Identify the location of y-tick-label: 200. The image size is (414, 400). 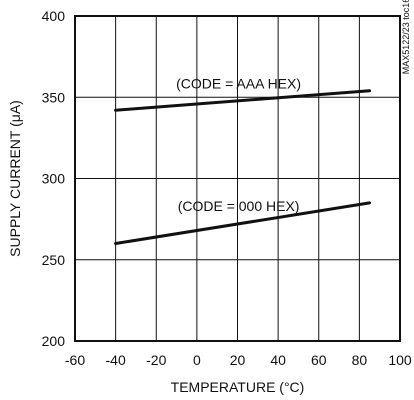
(54, 341).